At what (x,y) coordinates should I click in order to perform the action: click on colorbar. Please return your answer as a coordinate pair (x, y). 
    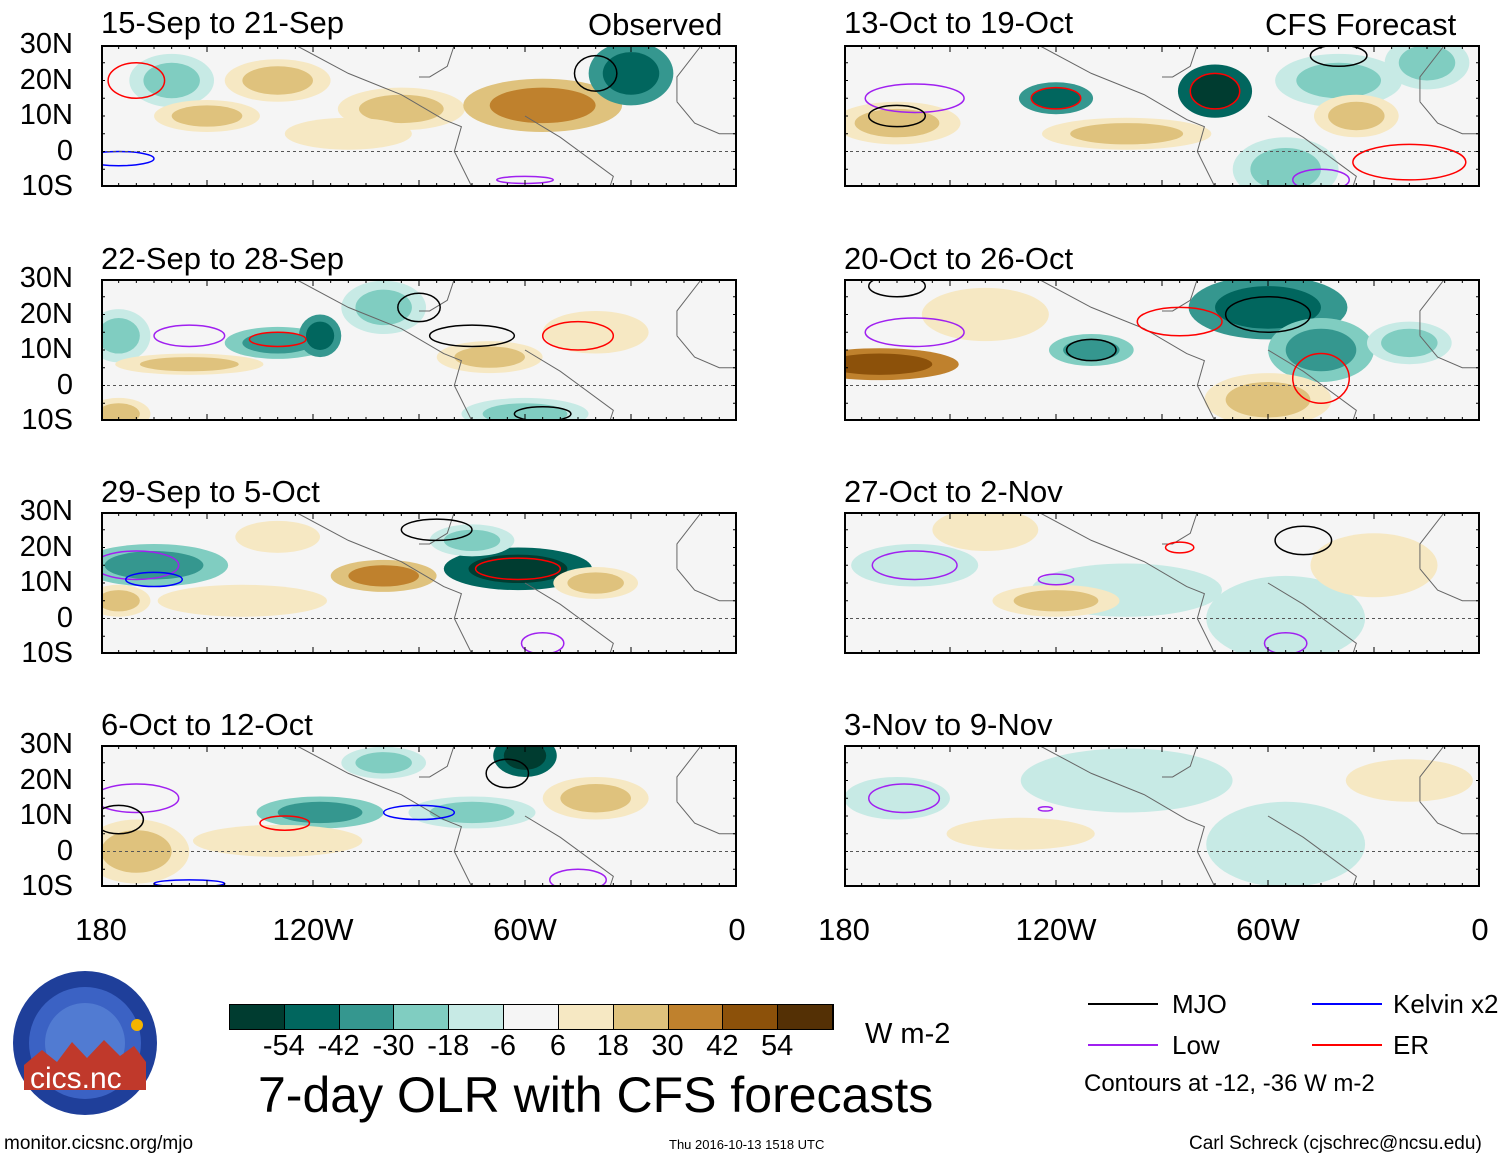
    Looking at the image, I should click on (531, 1017).